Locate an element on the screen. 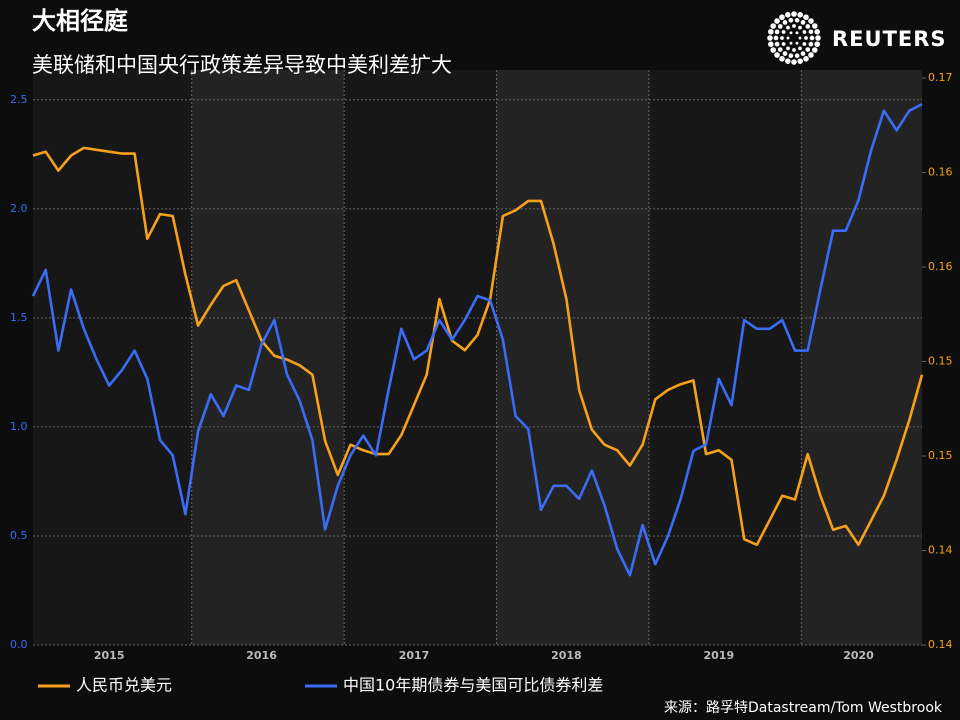  x-tick-label: 2015 is located at coordinates (109, 655).